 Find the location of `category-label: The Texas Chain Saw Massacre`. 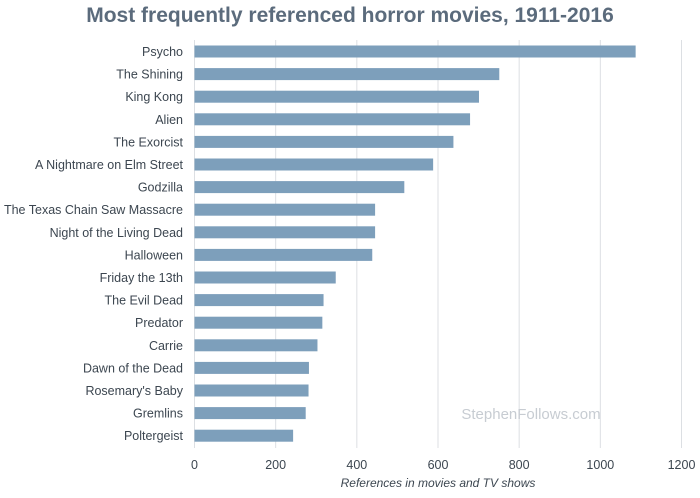

category-label: The Texas Chain Saw Massacre is located at coordinates (93, 210).